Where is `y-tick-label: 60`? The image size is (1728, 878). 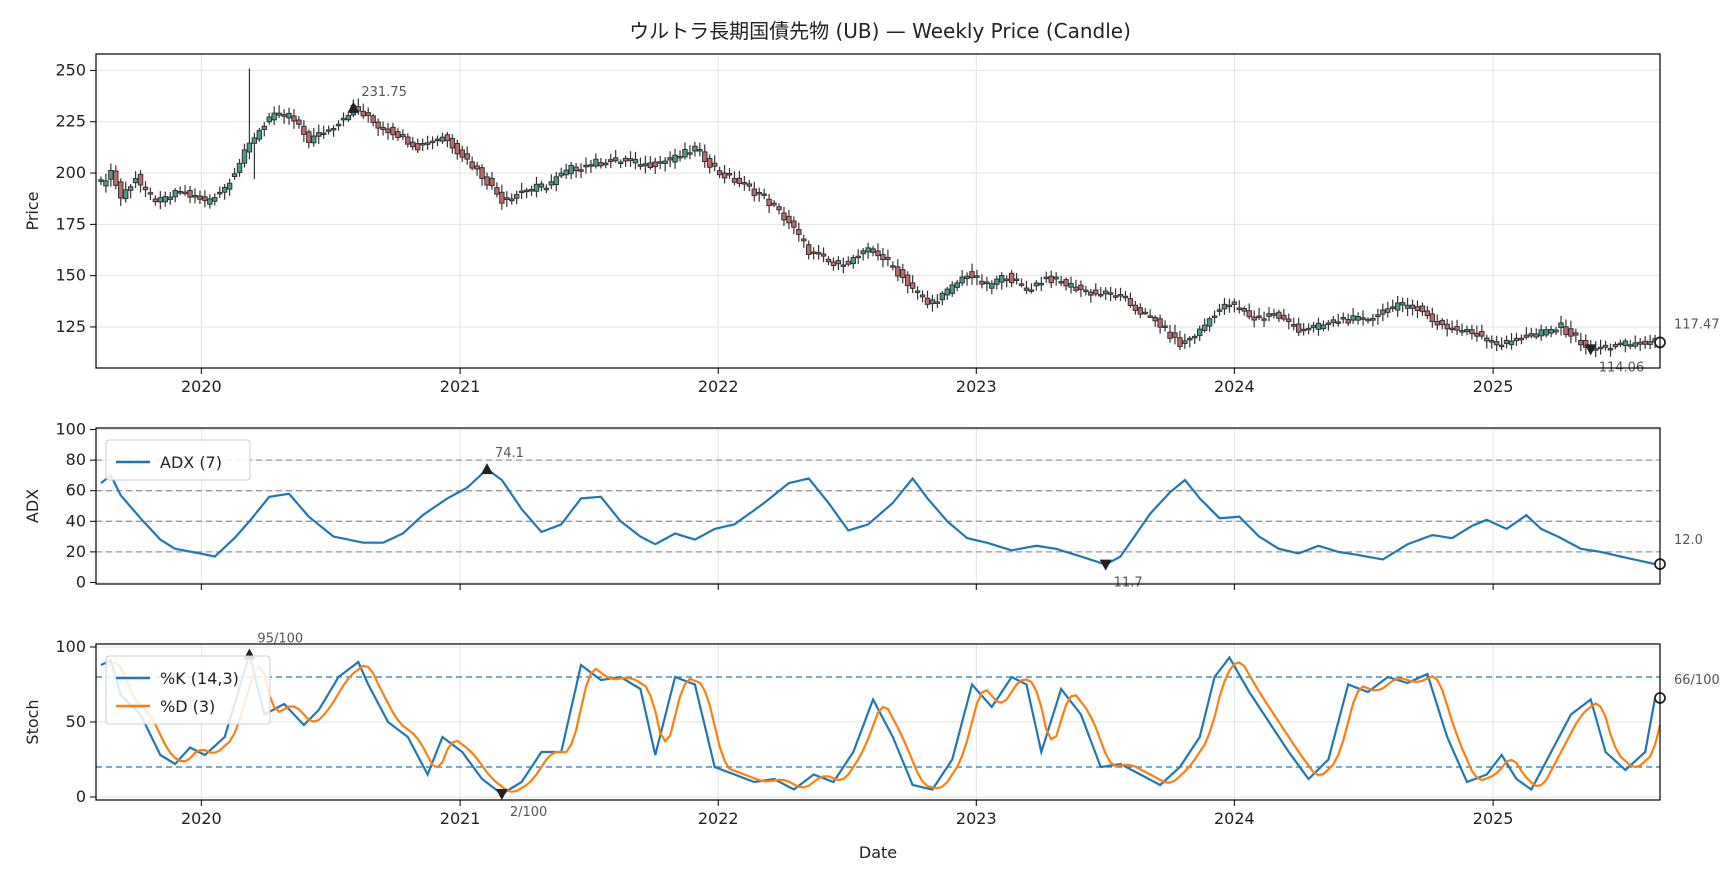 y-tick-label: 60 is located at coordinates (76, 490).